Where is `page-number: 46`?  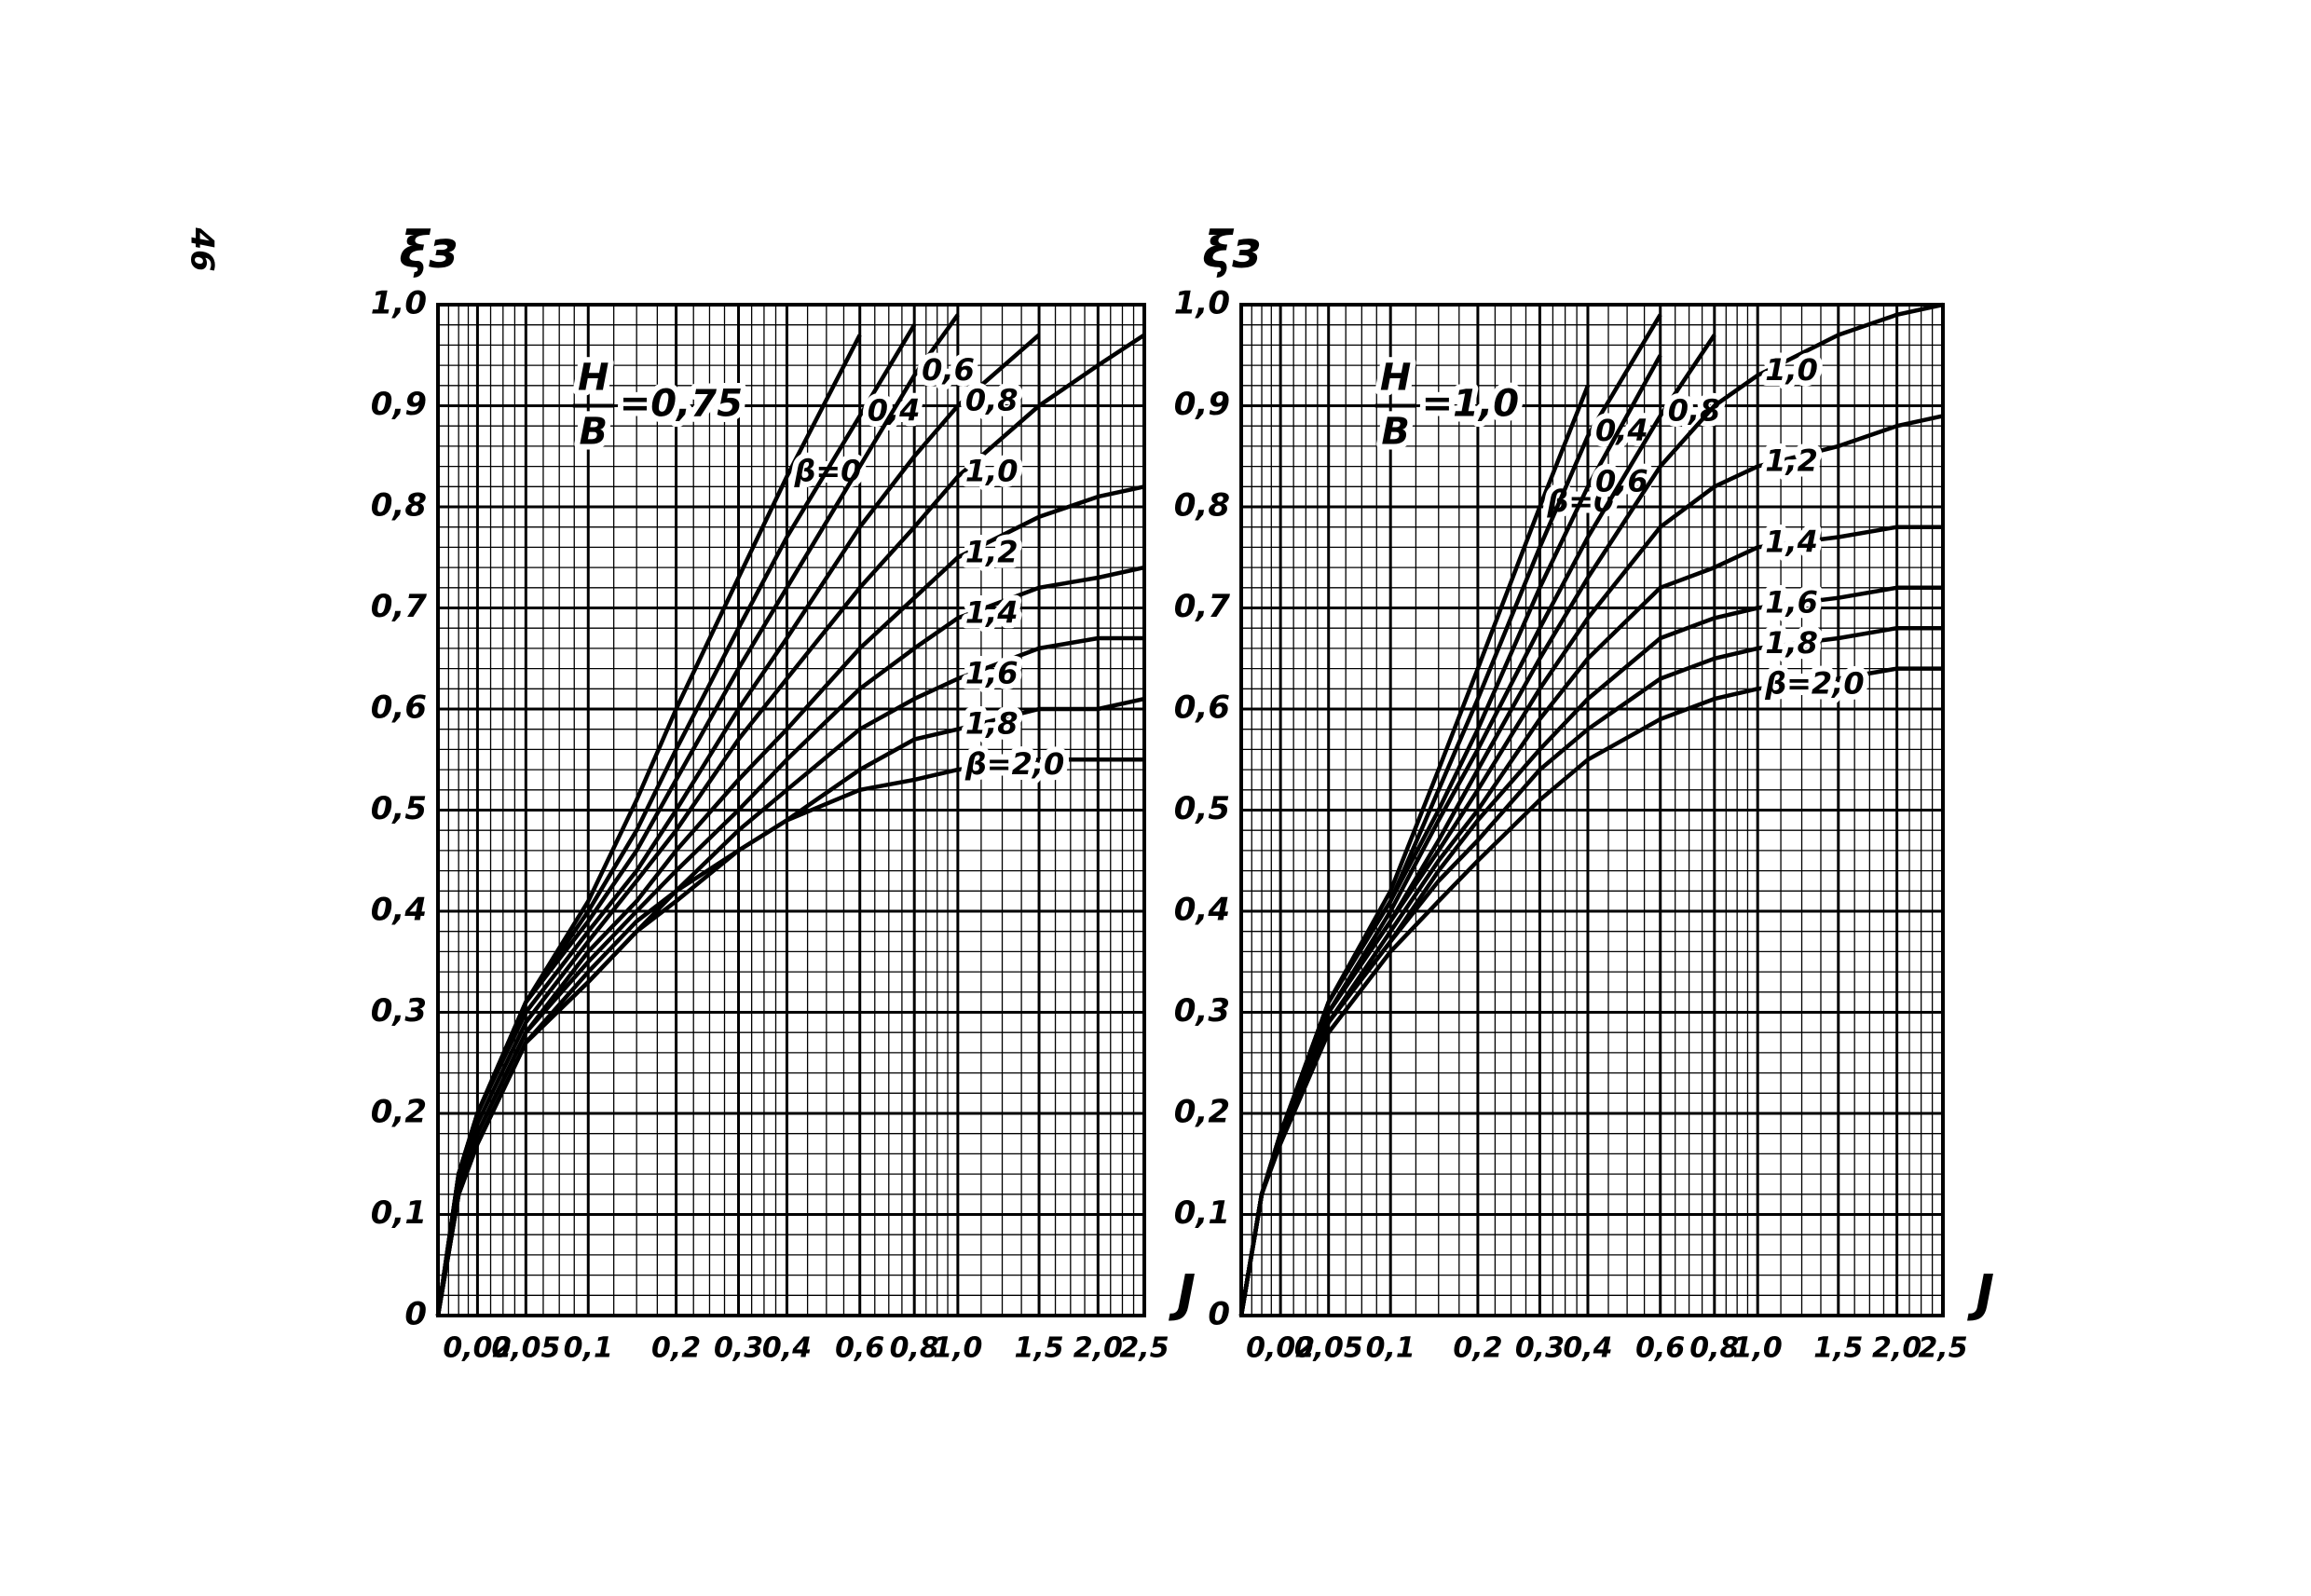 page-number: 46 is located at coordinates (202, 248).